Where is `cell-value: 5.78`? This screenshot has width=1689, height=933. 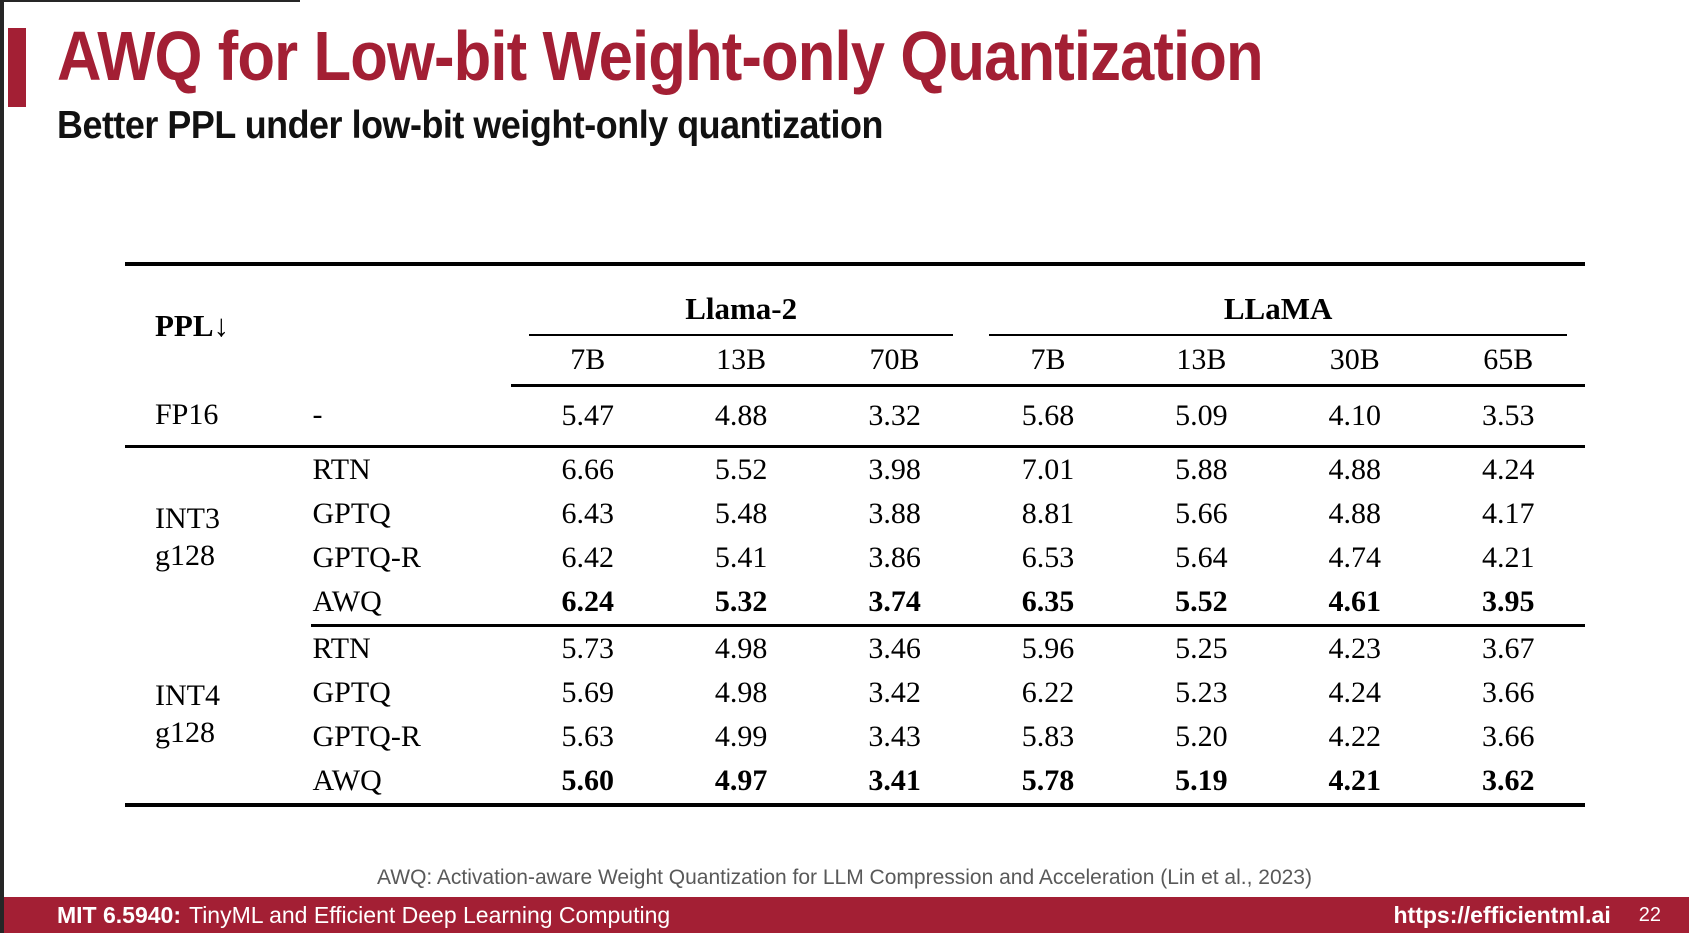
cell-value: 5.78 is located at coordinates (1048, 780).